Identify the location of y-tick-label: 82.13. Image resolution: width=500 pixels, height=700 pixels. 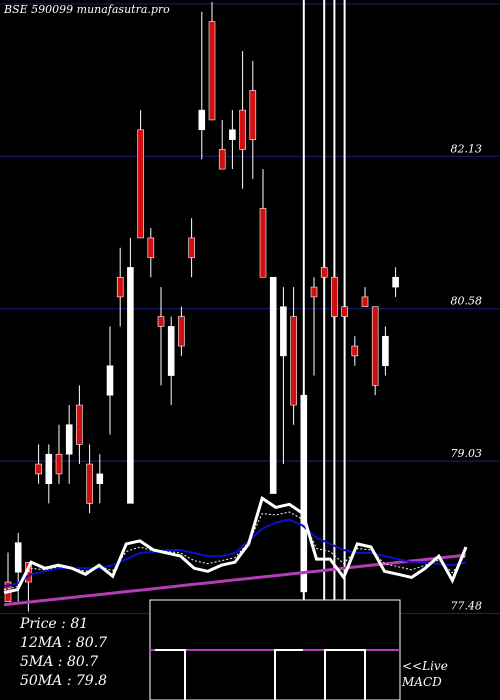
(467, 148).